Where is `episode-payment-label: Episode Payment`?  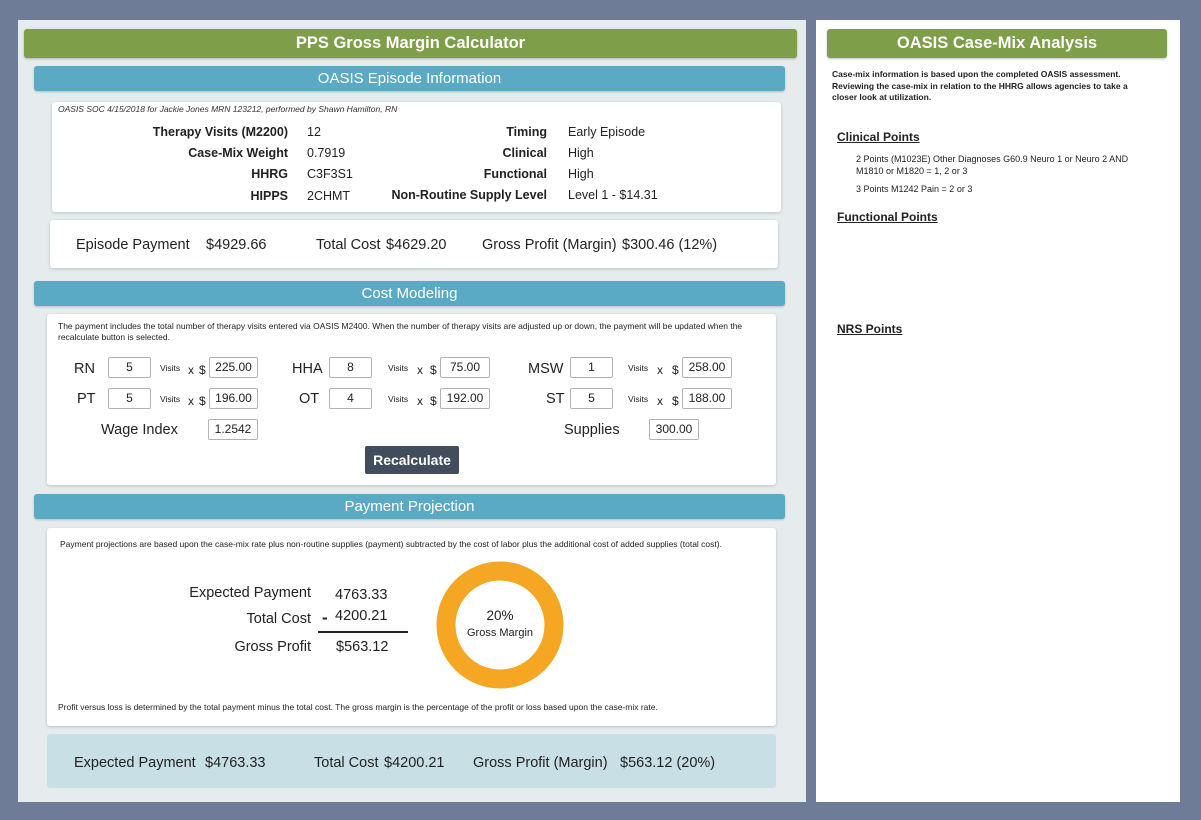 episode-payment-label: Episode Payment is located at coordinates (133, 245).